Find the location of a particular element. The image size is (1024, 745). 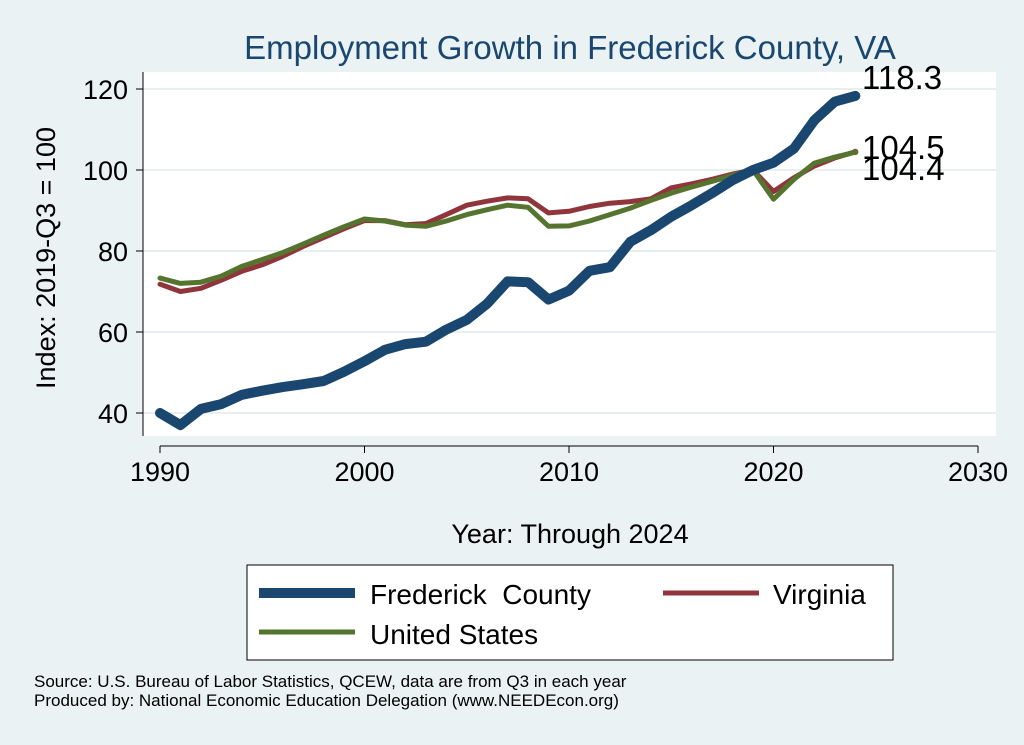

end-marker-frederick is located at coordinates (855, 95).